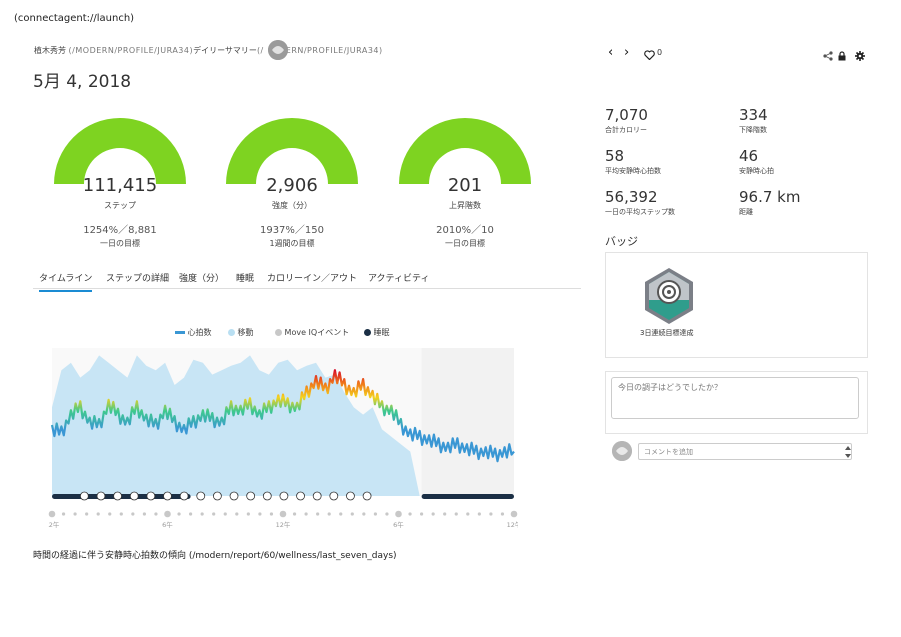 The image size is (901, 637). I want to click on legend-movement: 移動, so click(241, 332).